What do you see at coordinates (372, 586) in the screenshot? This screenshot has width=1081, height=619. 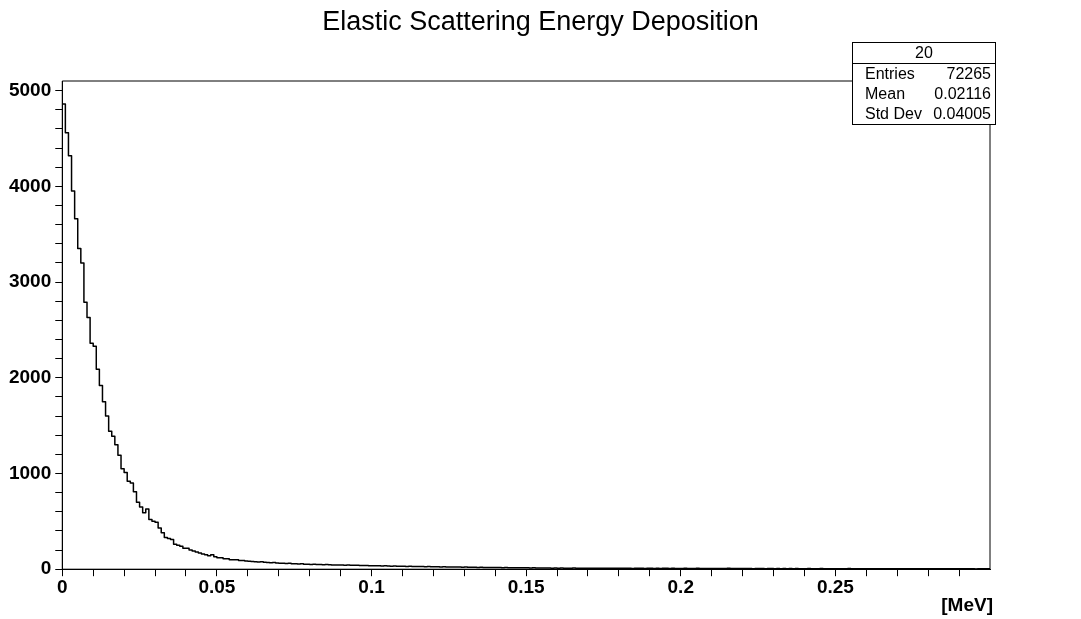 I see `x-tick-label: 0.1` at bounding box center [372, 586].